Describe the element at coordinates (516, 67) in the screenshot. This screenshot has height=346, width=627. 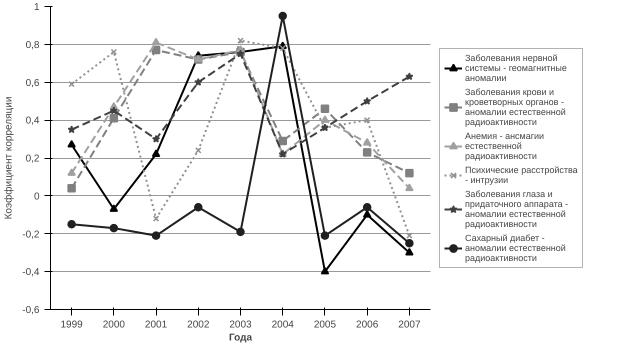
I see `legend-label: Заболевания нервной системы - геомагнитные аномалии` at that location.